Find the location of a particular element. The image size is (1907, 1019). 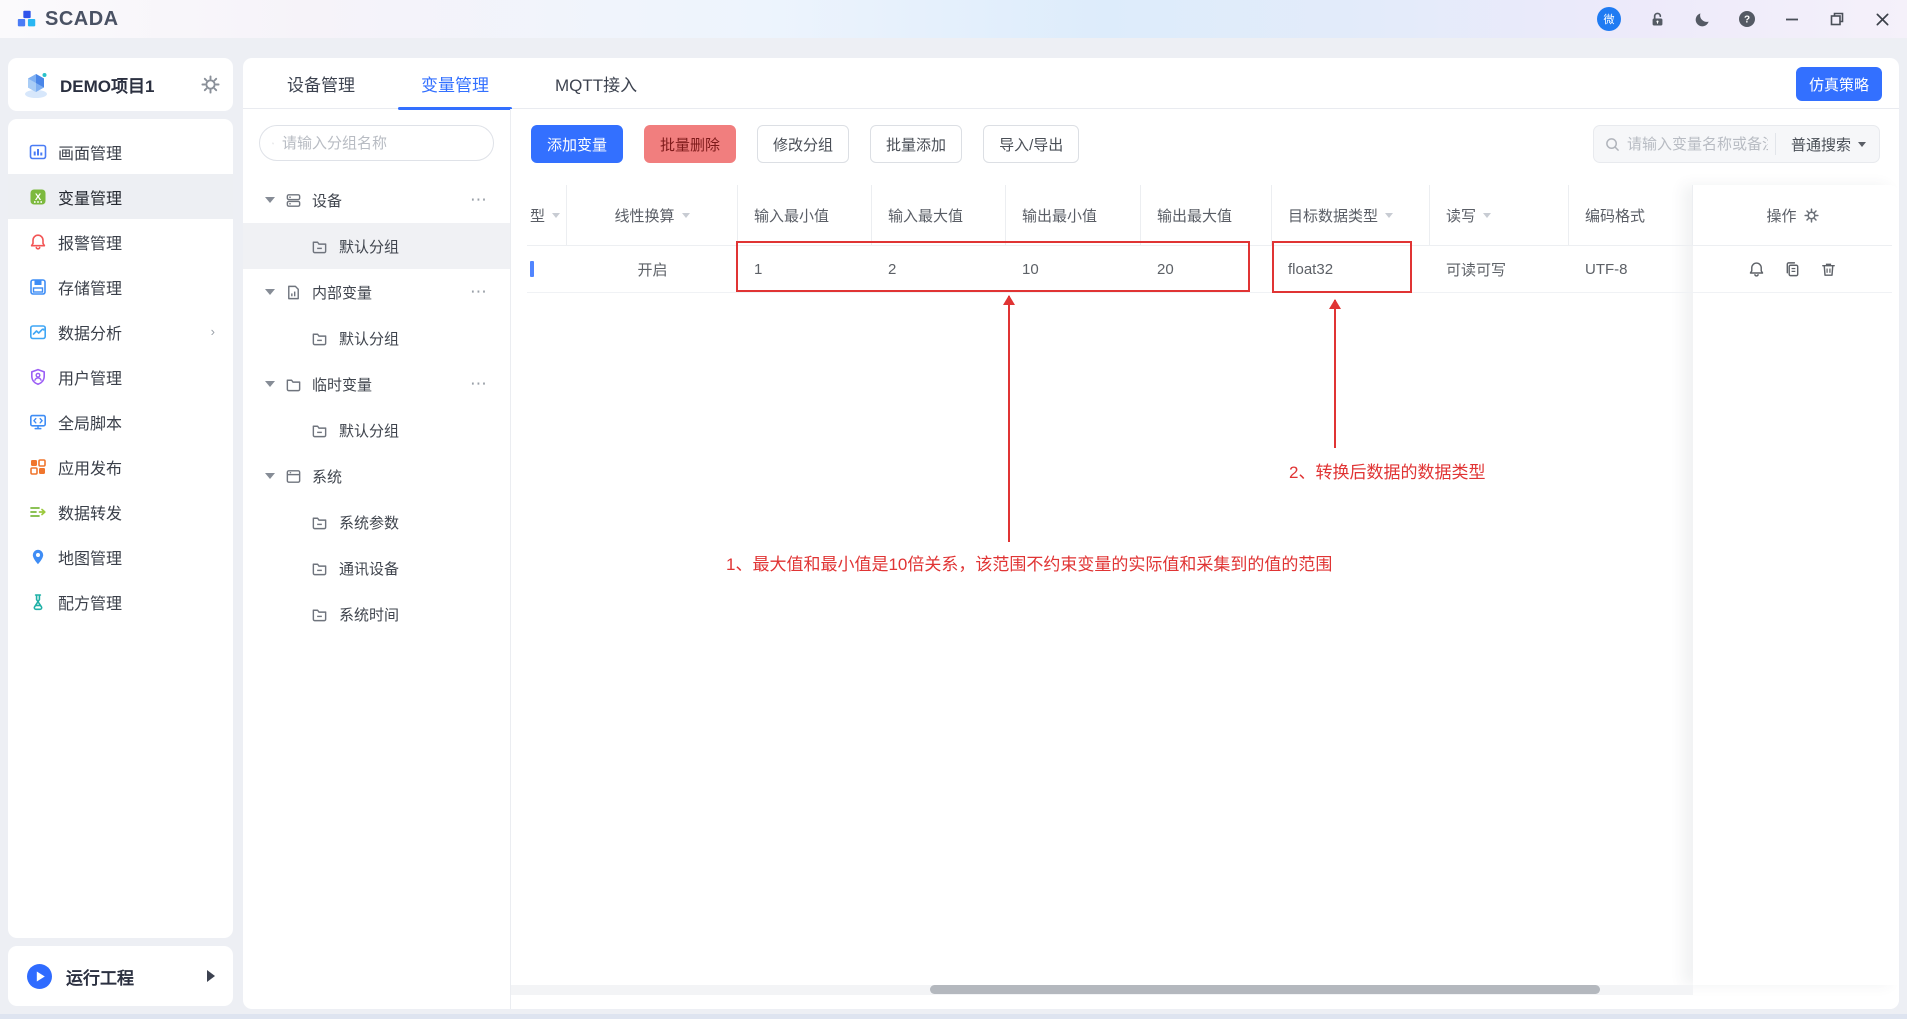

tree-node-system-params: 系统参数 is located at coordinates (376, 522).